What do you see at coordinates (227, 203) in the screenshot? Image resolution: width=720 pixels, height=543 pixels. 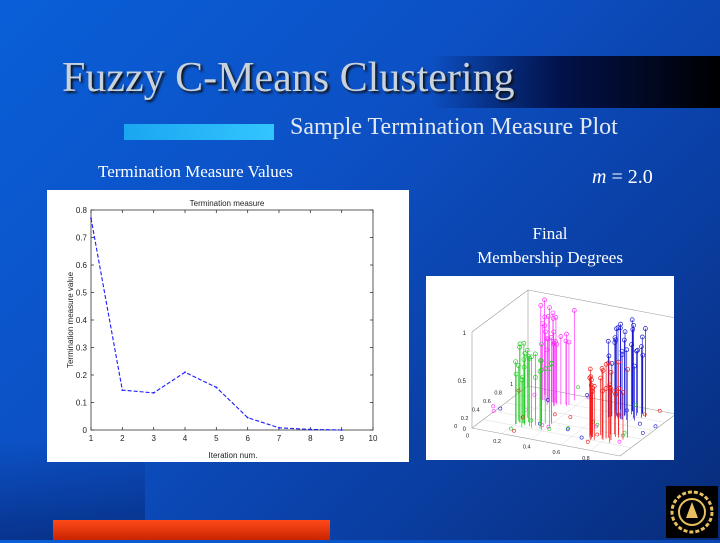 I see `chart1-title: Termination measure` at bounding box center [227, 203].